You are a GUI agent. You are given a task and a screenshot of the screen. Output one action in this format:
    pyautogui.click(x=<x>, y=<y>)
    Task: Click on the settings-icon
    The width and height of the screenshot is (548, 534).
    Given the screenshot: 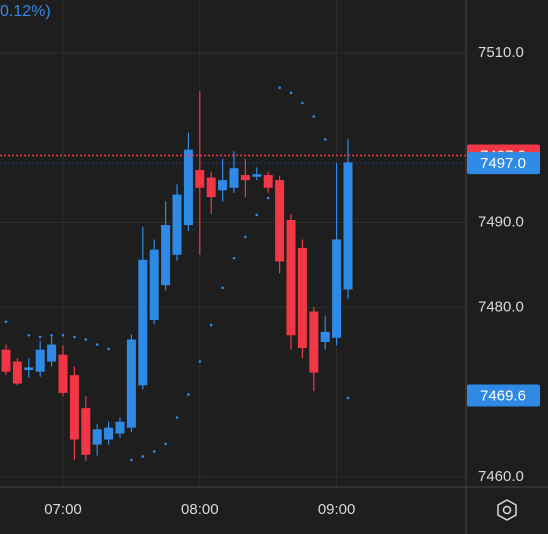 What is the action you would take?
    pyautogui.click(x=507, y=510)
    